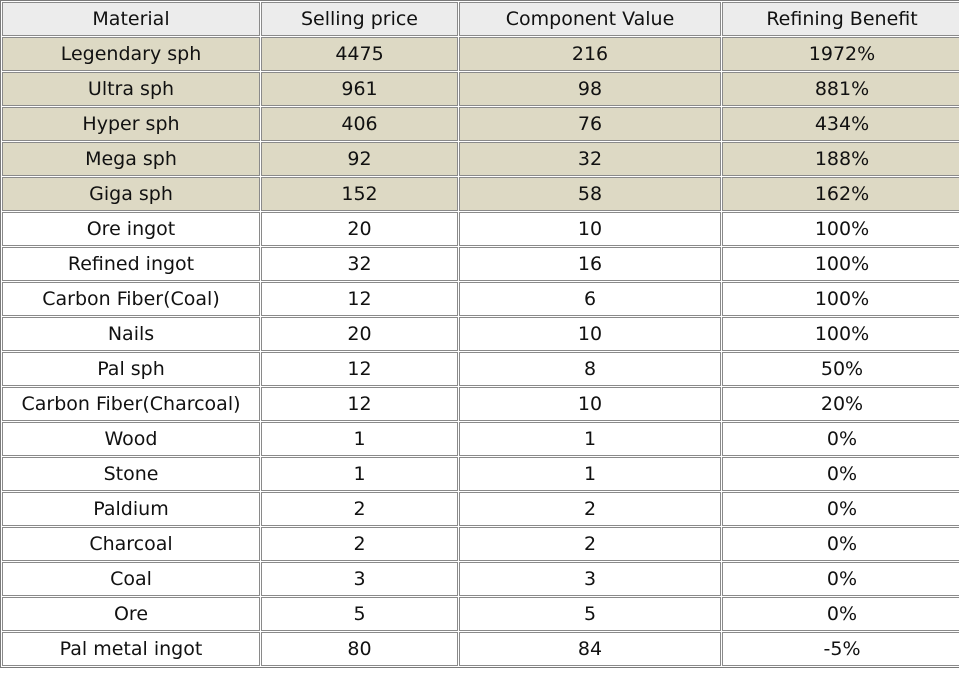 Image resolution: width=959 pixels, height=687 pixels. I want to click on table-row: Ultra sph 961 98 881%, so click(480, 89).